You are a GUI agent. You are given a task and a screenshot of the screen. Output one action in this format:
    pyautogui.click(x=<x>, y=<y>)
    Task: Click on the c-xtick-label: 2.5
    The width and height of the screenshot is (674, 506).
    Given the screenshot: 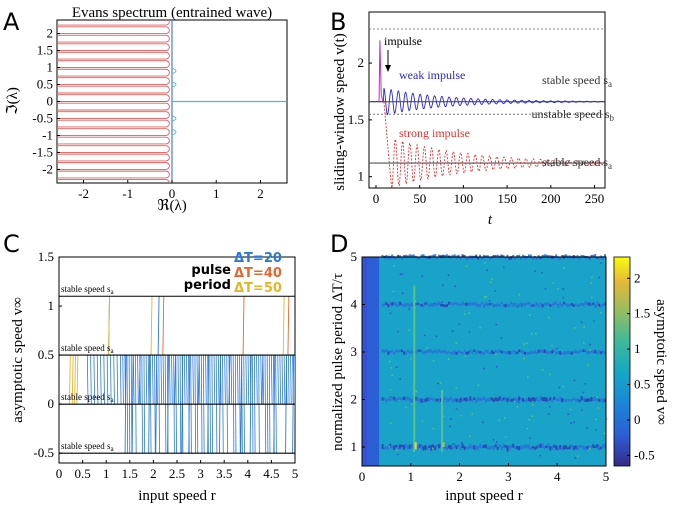 What is the action you would take?
    pyautogui.click(x=177, y=473)
    